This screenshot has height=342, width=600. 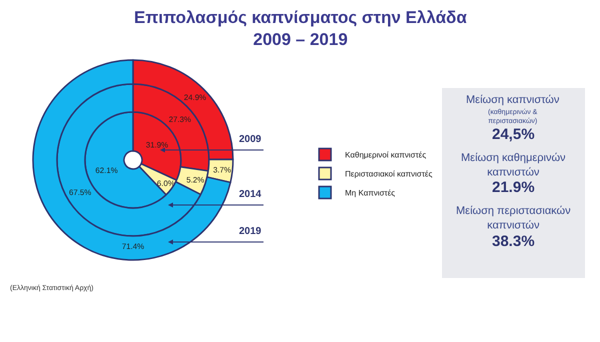 What do you see at coordinates (180, 119) in the screenshot?
I see `data-label: 27.3%` at bounding box center [180, 119].